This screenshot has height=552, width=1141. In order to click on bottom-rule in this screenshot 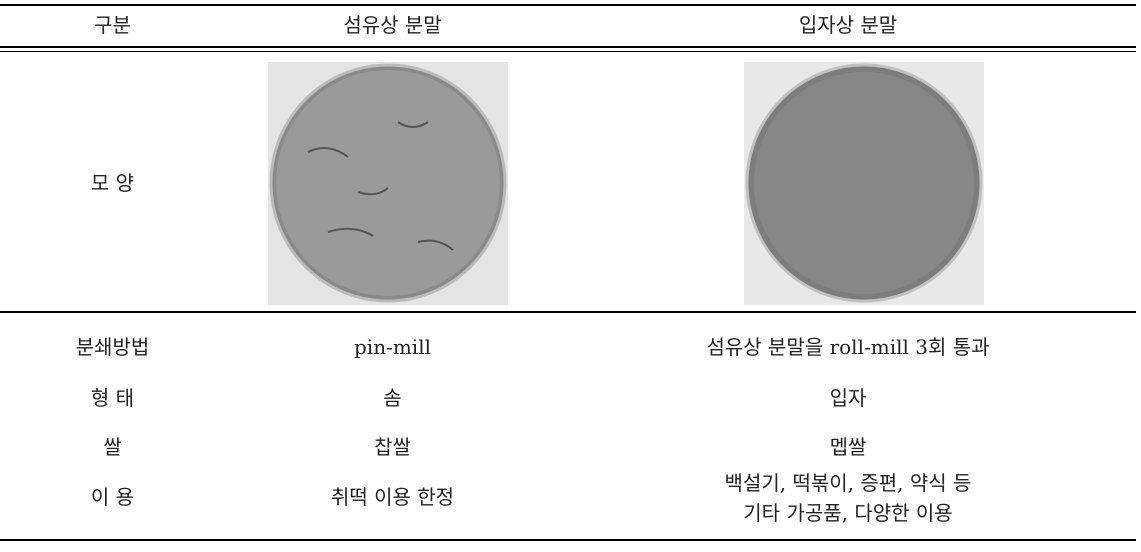, I will do `click(568, 540)`.